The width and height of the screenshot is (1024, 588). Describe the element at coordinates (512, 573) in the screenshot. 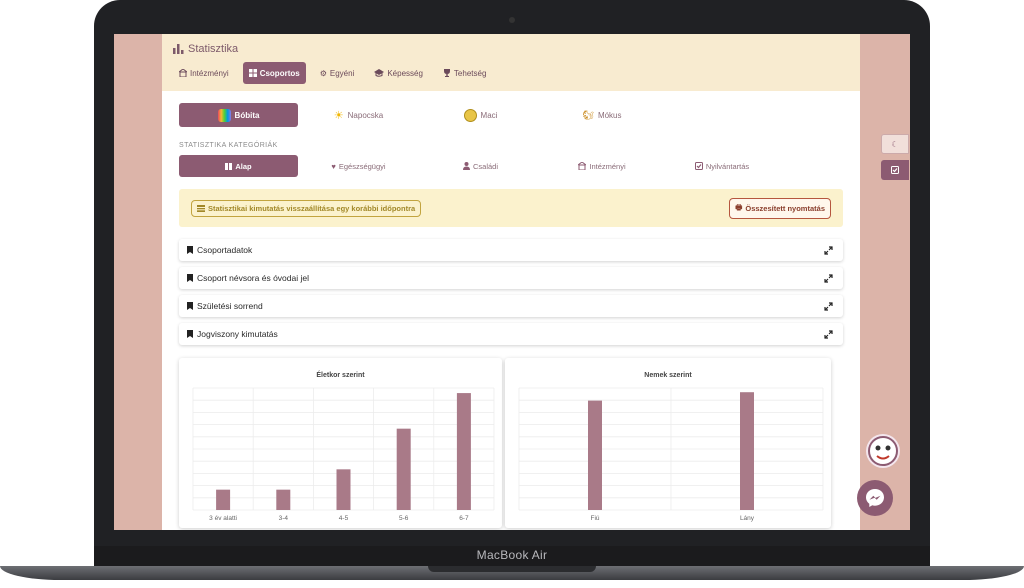

I see `laptop-base` at that location.